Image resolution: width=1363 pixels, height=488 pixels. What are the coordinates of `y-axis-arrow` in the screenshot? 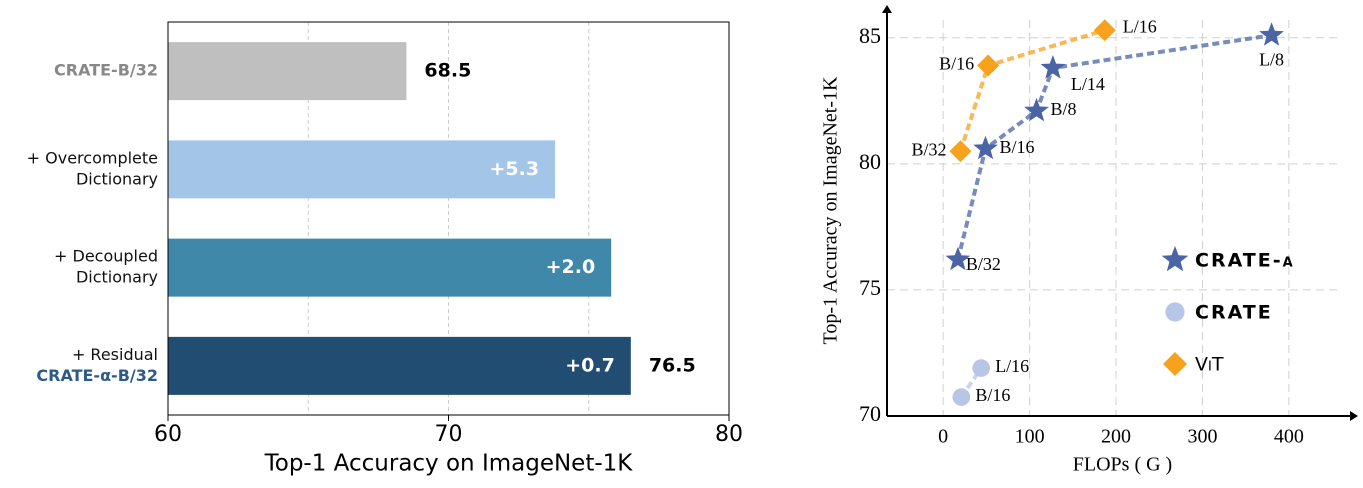 It's located at (887, 9).